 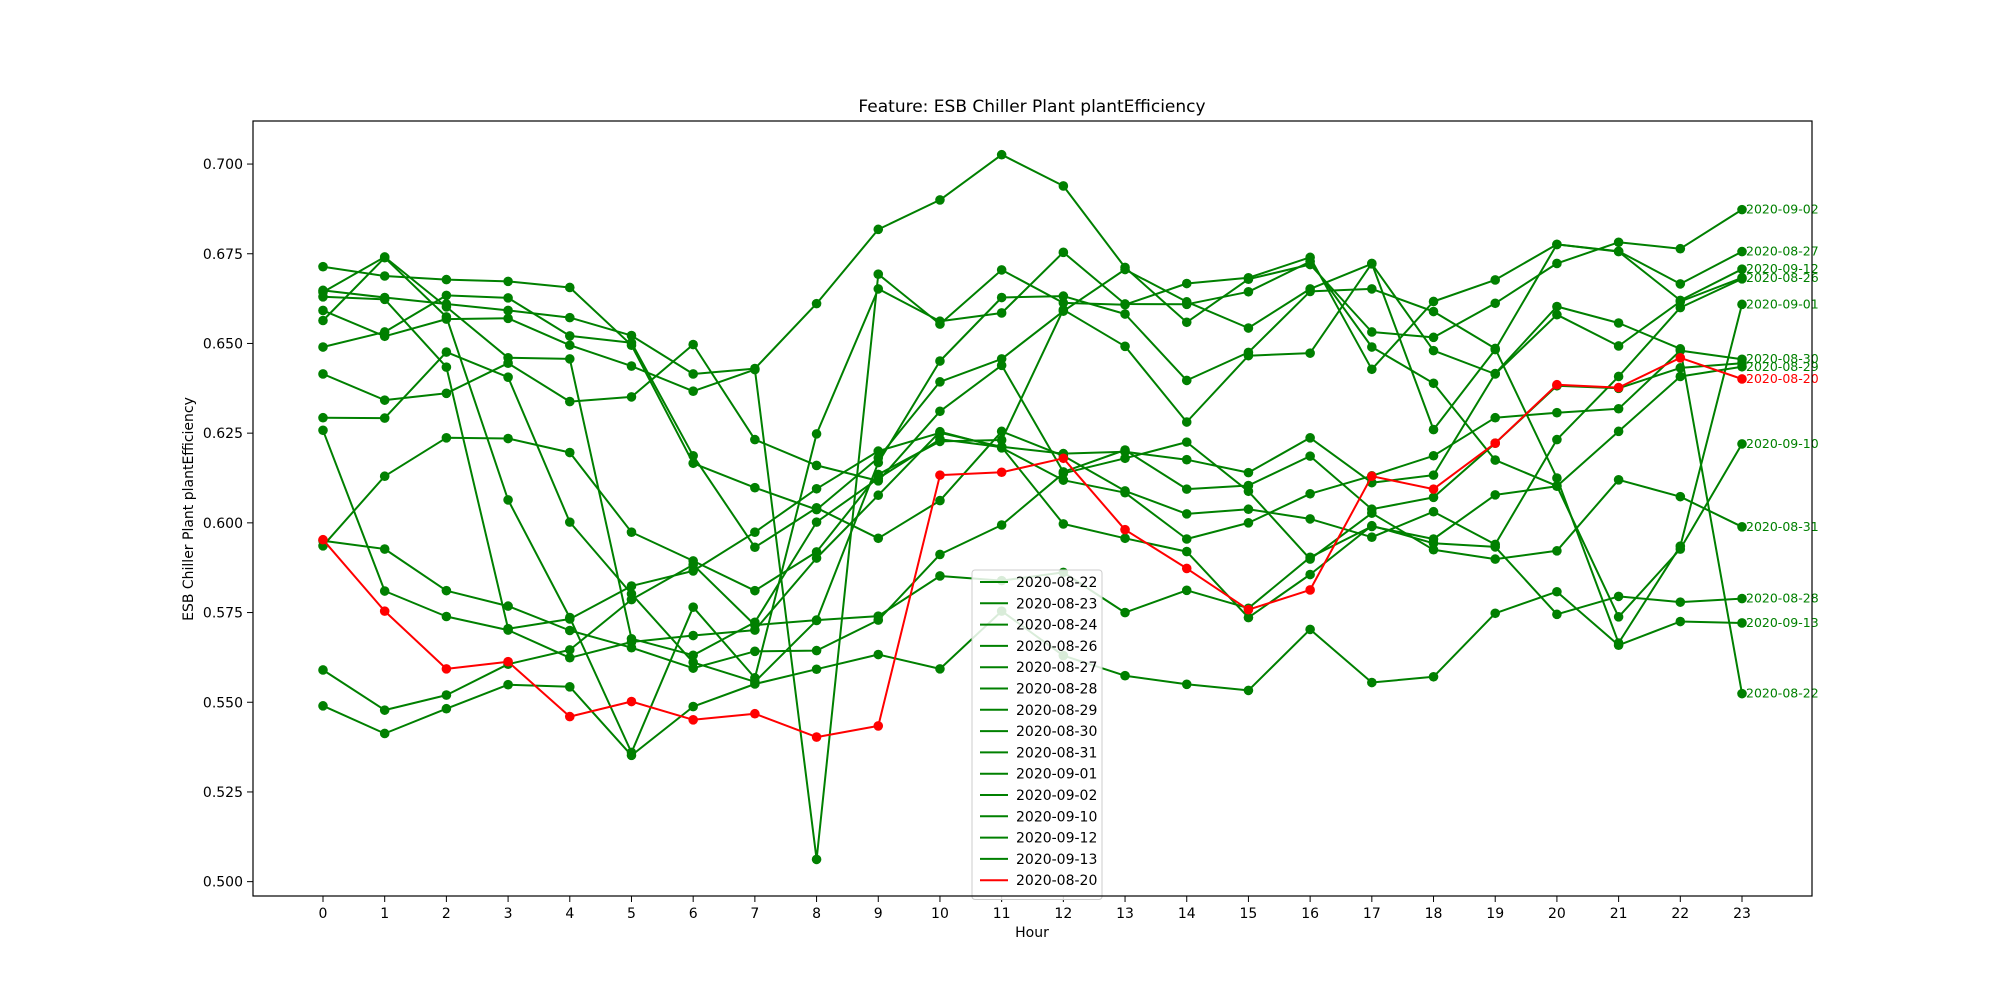 What do you see at coordinates (1056, 881) in the screenshot?
I see `legend-entry: 2020-08-20` at bounding box center [1056, 881].